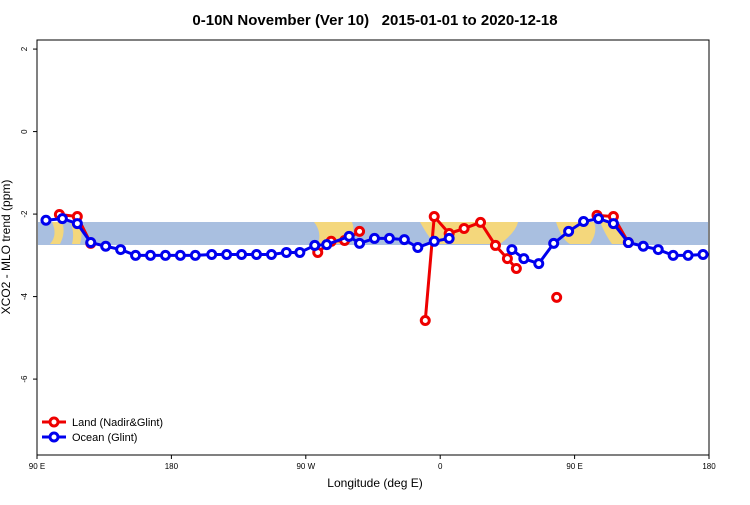 The width and height of the screenshot is (750, 505). Describe the element at coordinates (104, 438) in the screenshot. I see `legend-label: Ocean (Glint)` at that location.